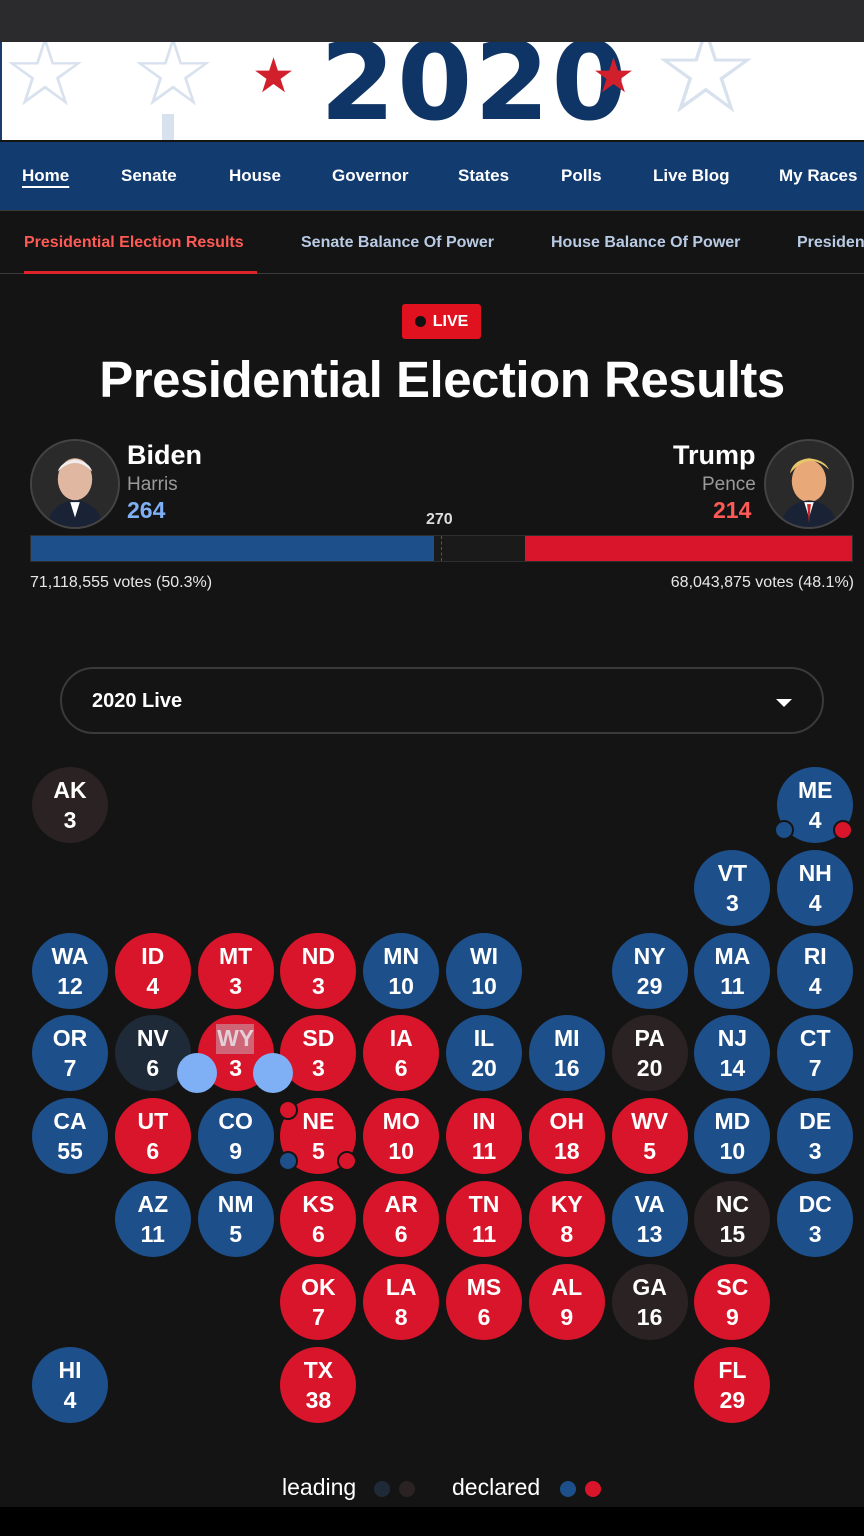  I want to click on state-de: DE 3, so click(815, 1136).